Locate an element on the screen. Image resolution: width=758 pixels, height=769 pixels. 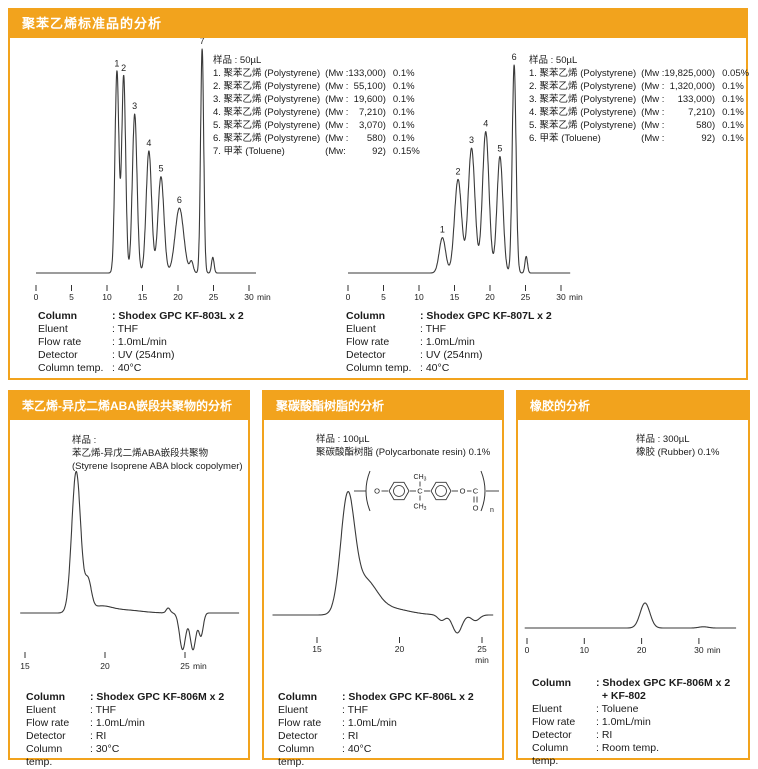
chromatogram-trace is located at coordinates (130, 560).